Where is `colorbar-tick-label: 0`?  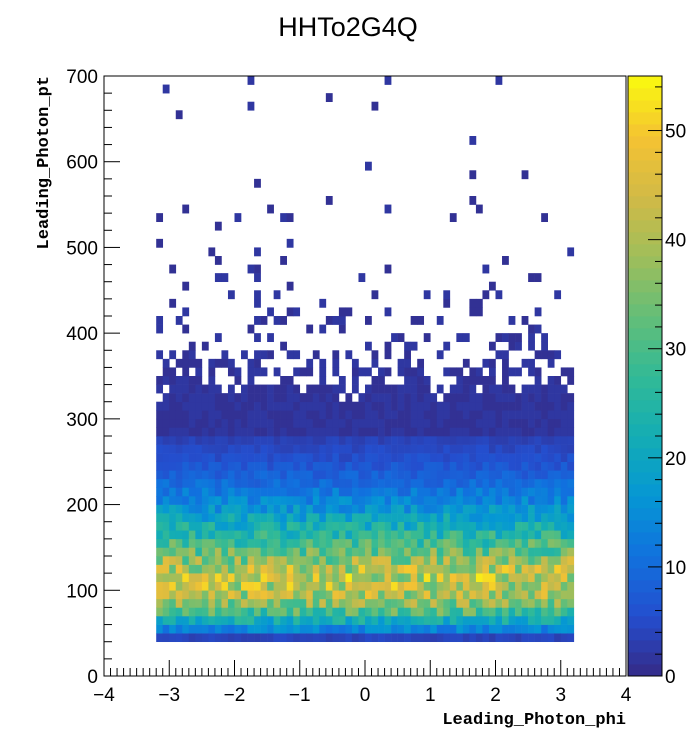
colorbar-tick-label: 0 is located at coordinates (670, 677).